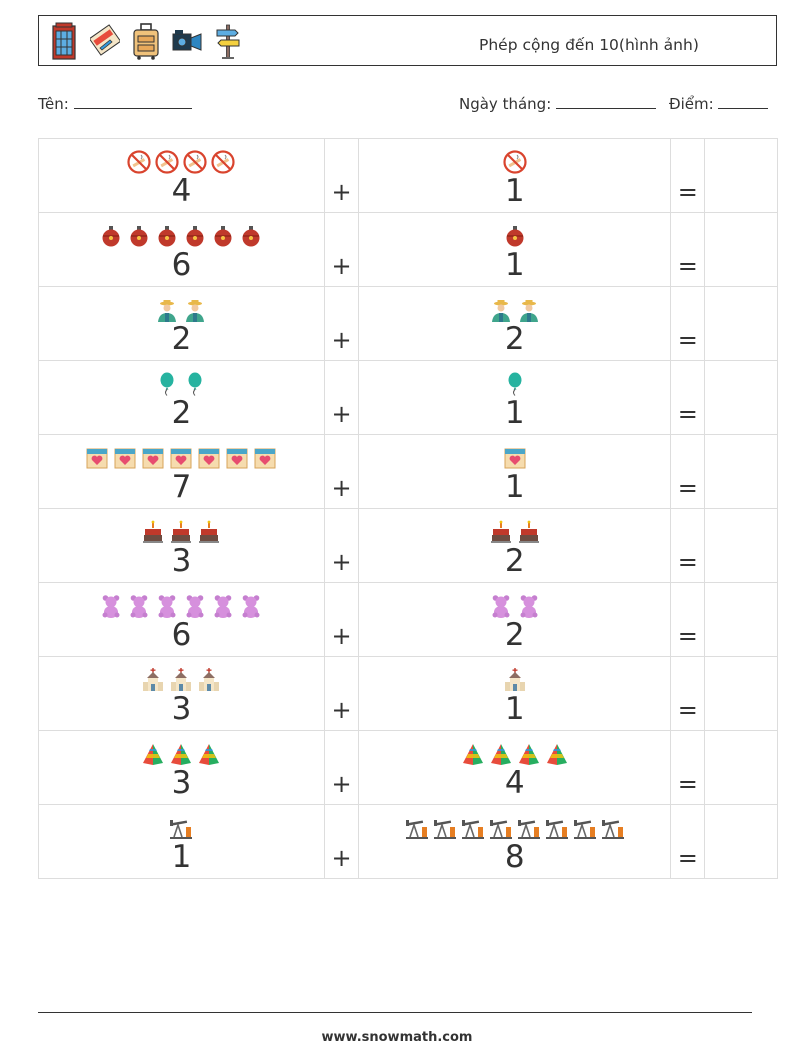 This screenshot has width=794, height=1053. I want to click on problem-row: 3 +2 =, so click(408, 545).